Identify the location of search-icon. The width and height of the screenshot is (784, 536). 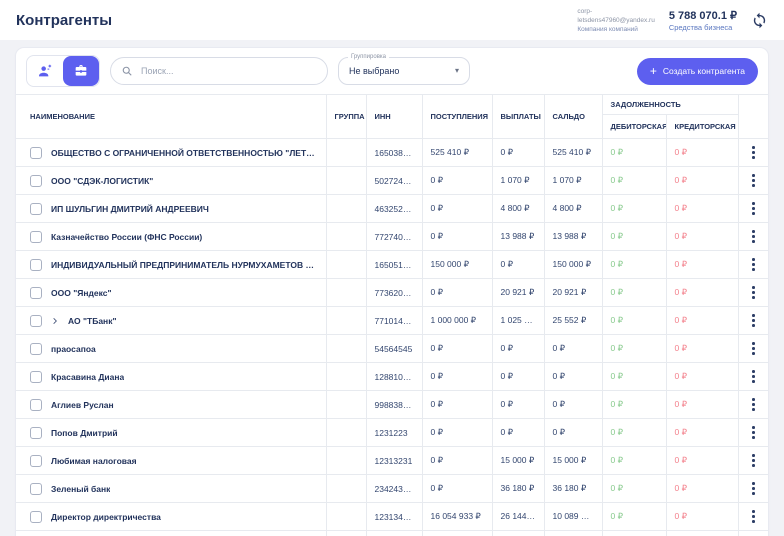
(127, 71).